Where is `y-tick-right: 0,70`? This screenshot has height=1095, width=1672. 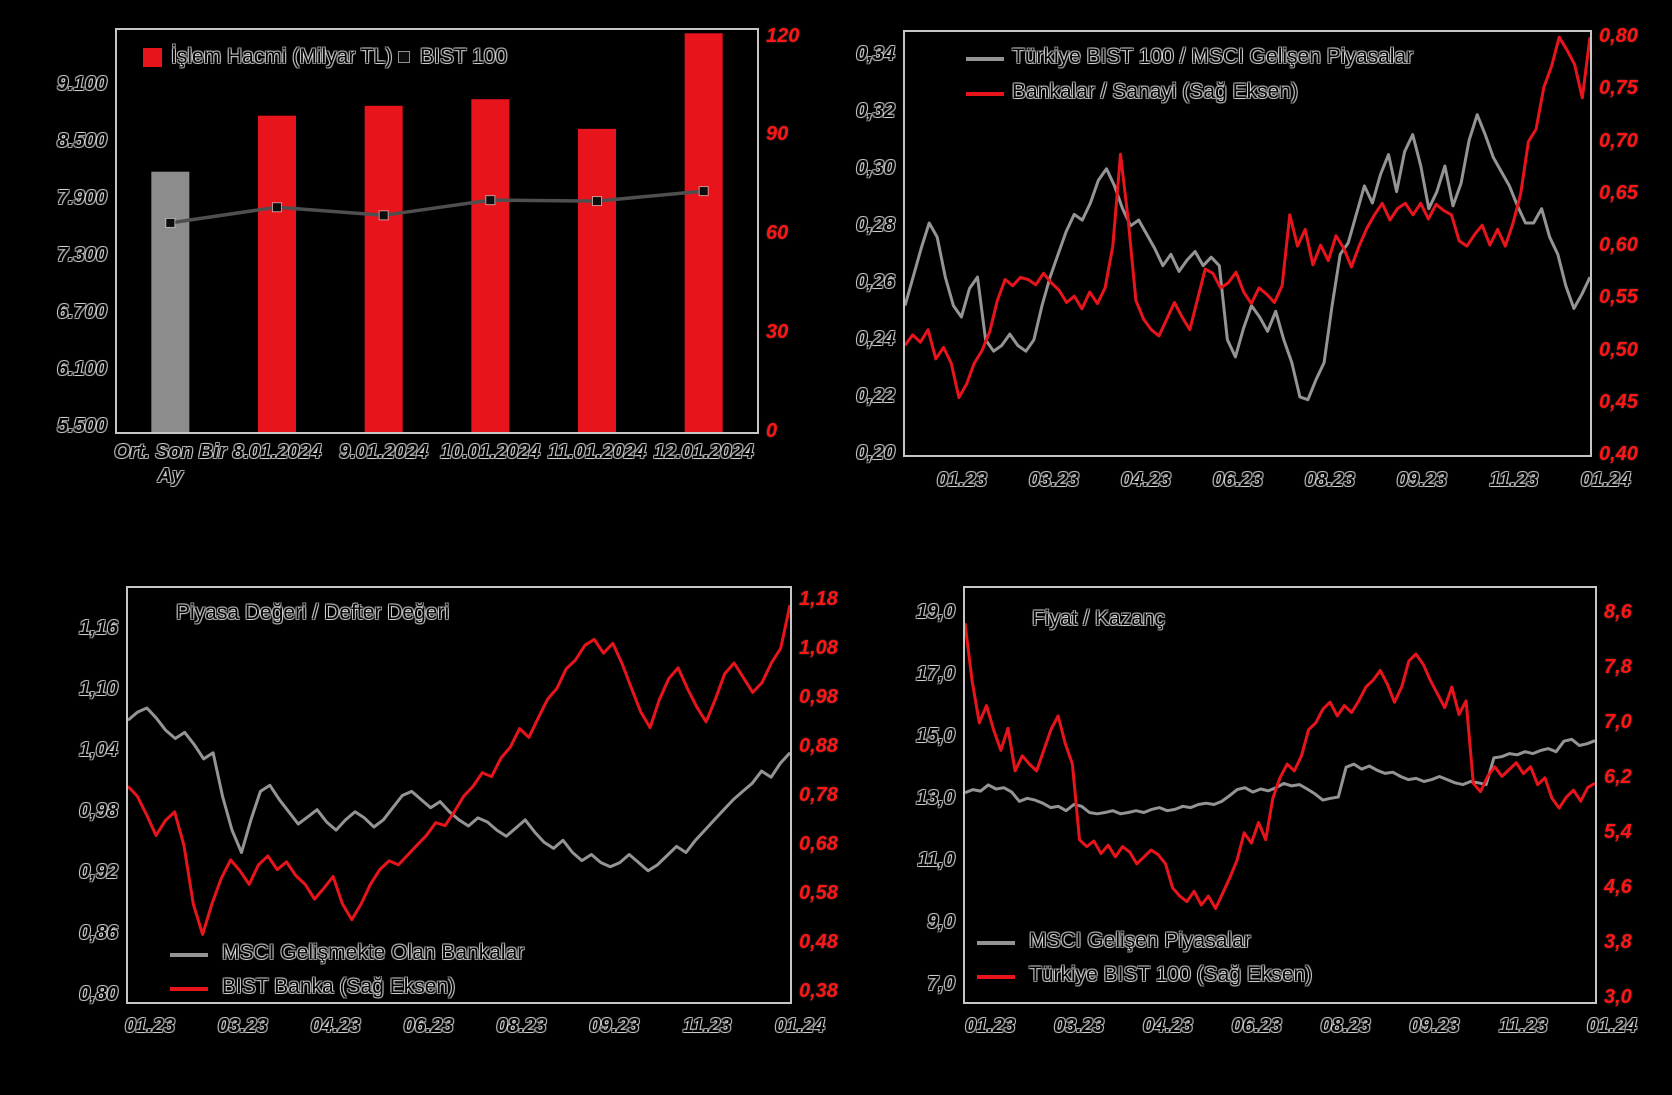 y-tick-right: 0,70 is located at coordinates (1618, 140).